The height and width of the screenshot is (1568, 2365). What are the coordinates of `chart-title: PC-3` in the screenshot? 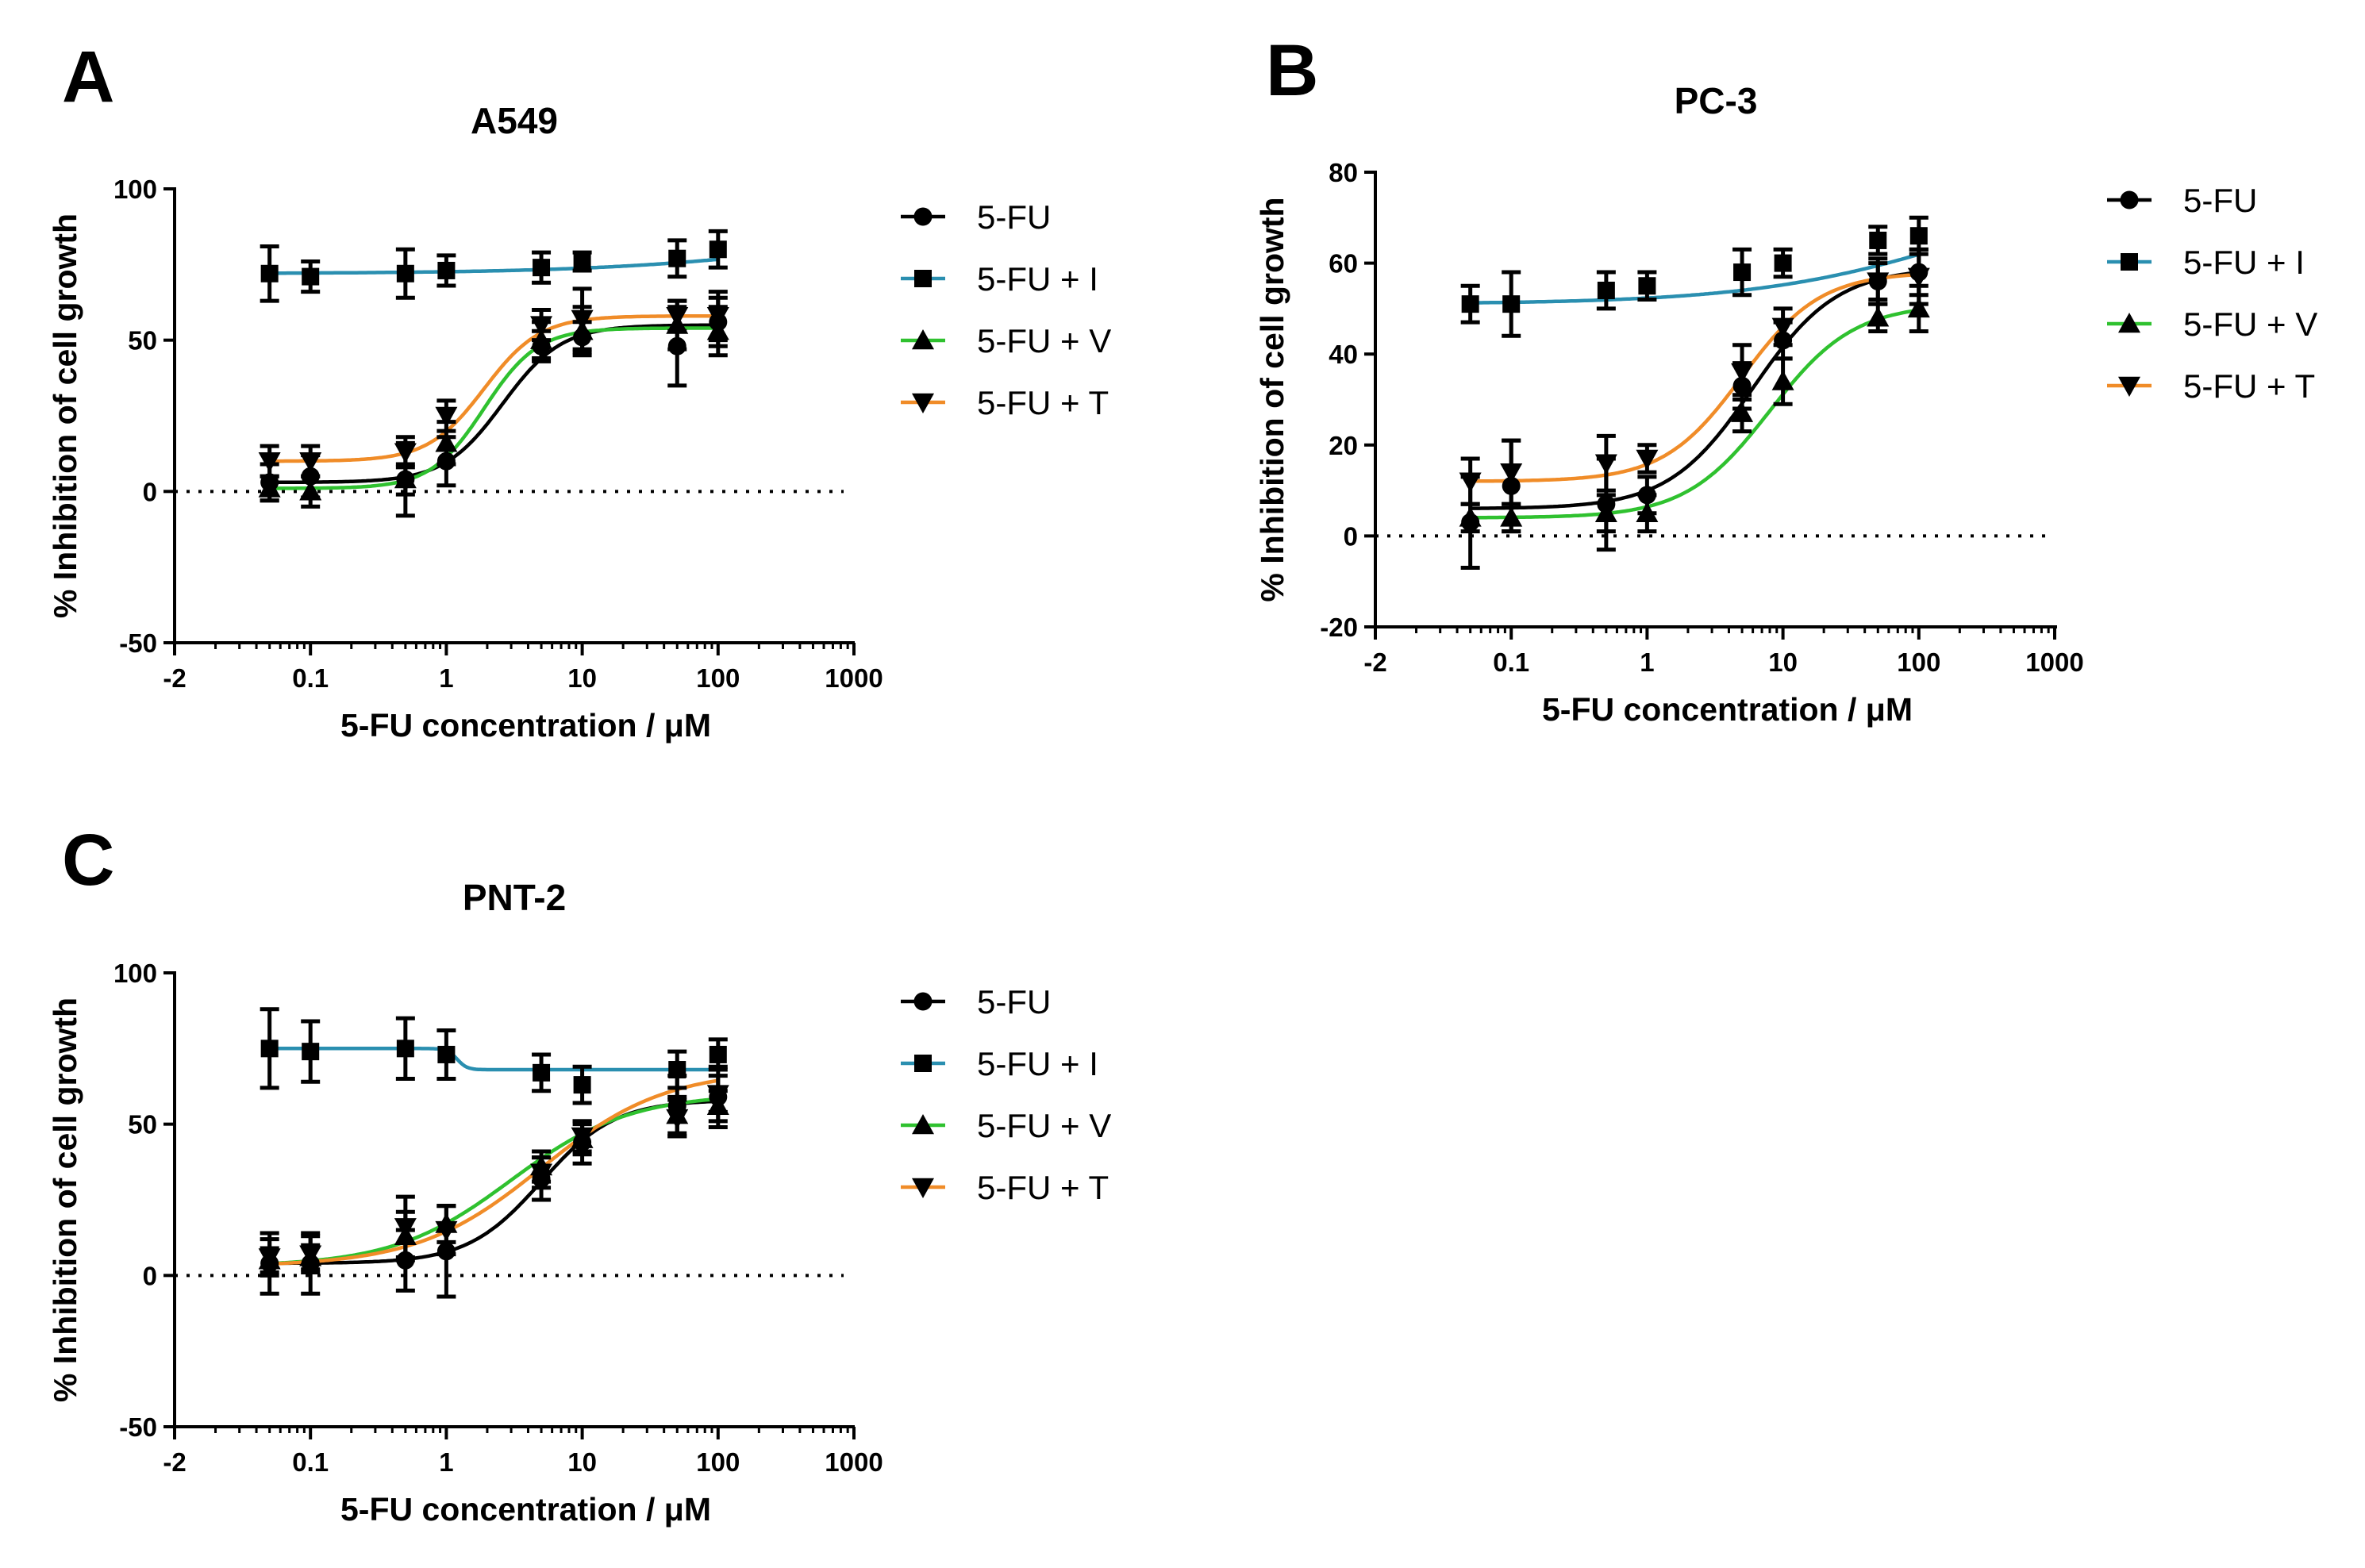 It's located at (1716, 100).